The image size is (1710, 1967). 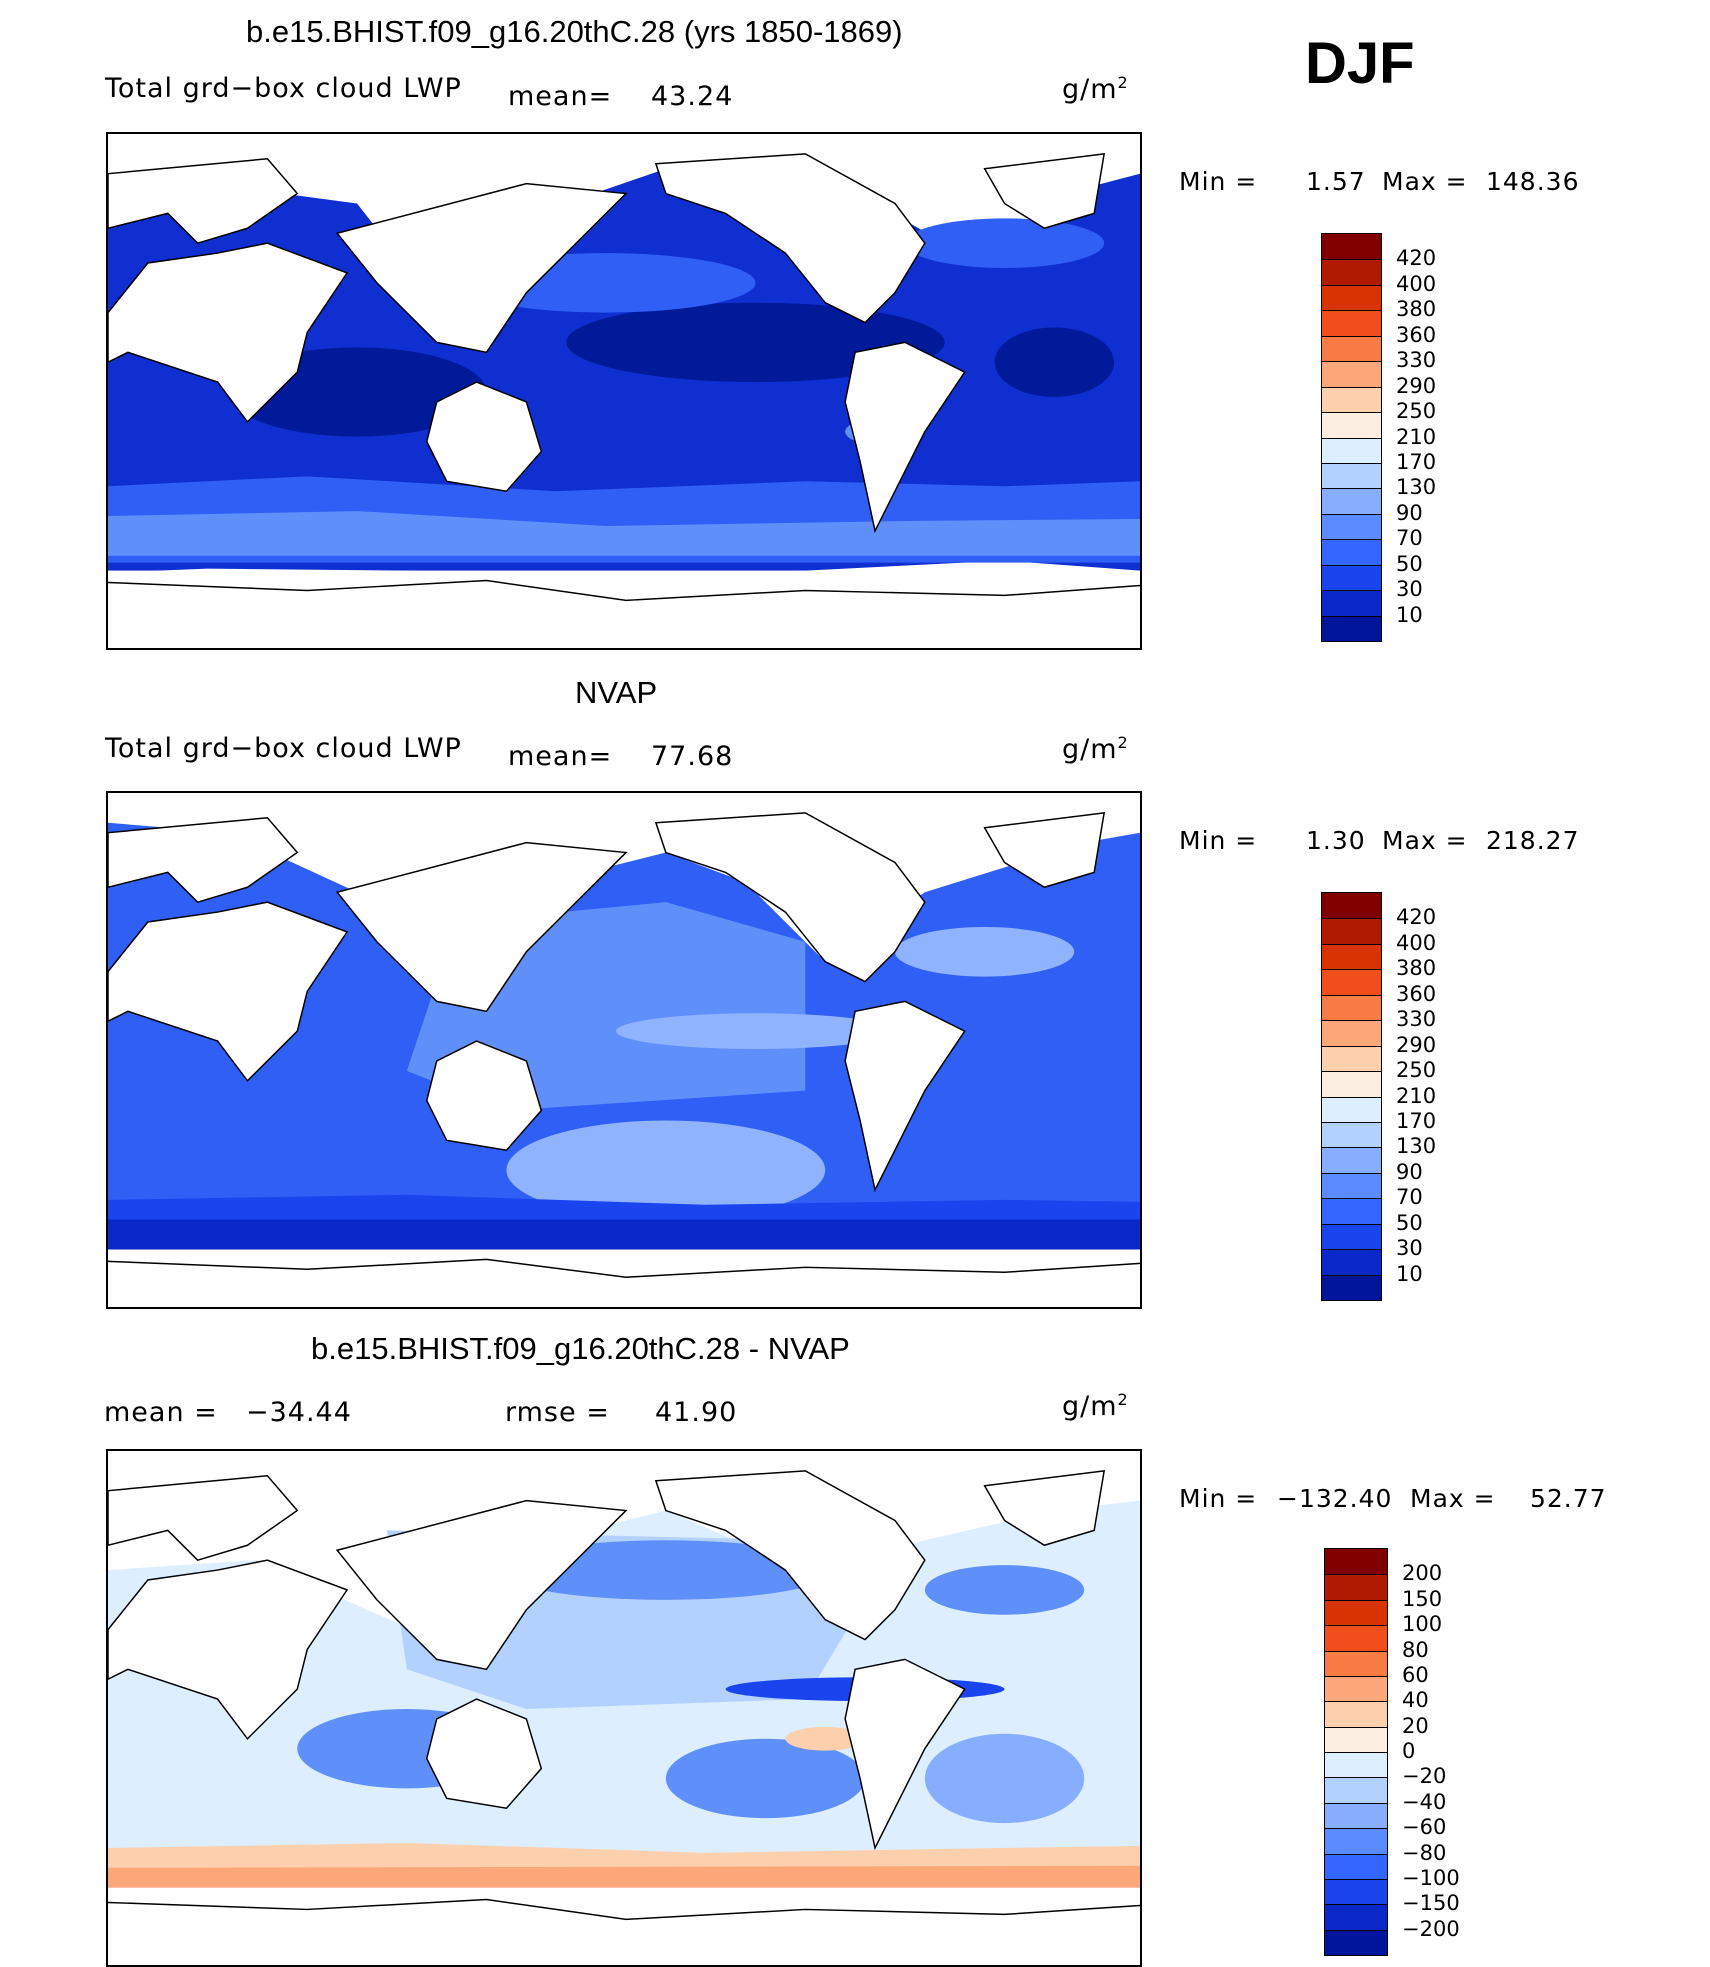 What do you see at coordinates (1095, 1406) in the screenshot?
I see `panel-3-units: g/m2` at bounding box center [1095, 1406].